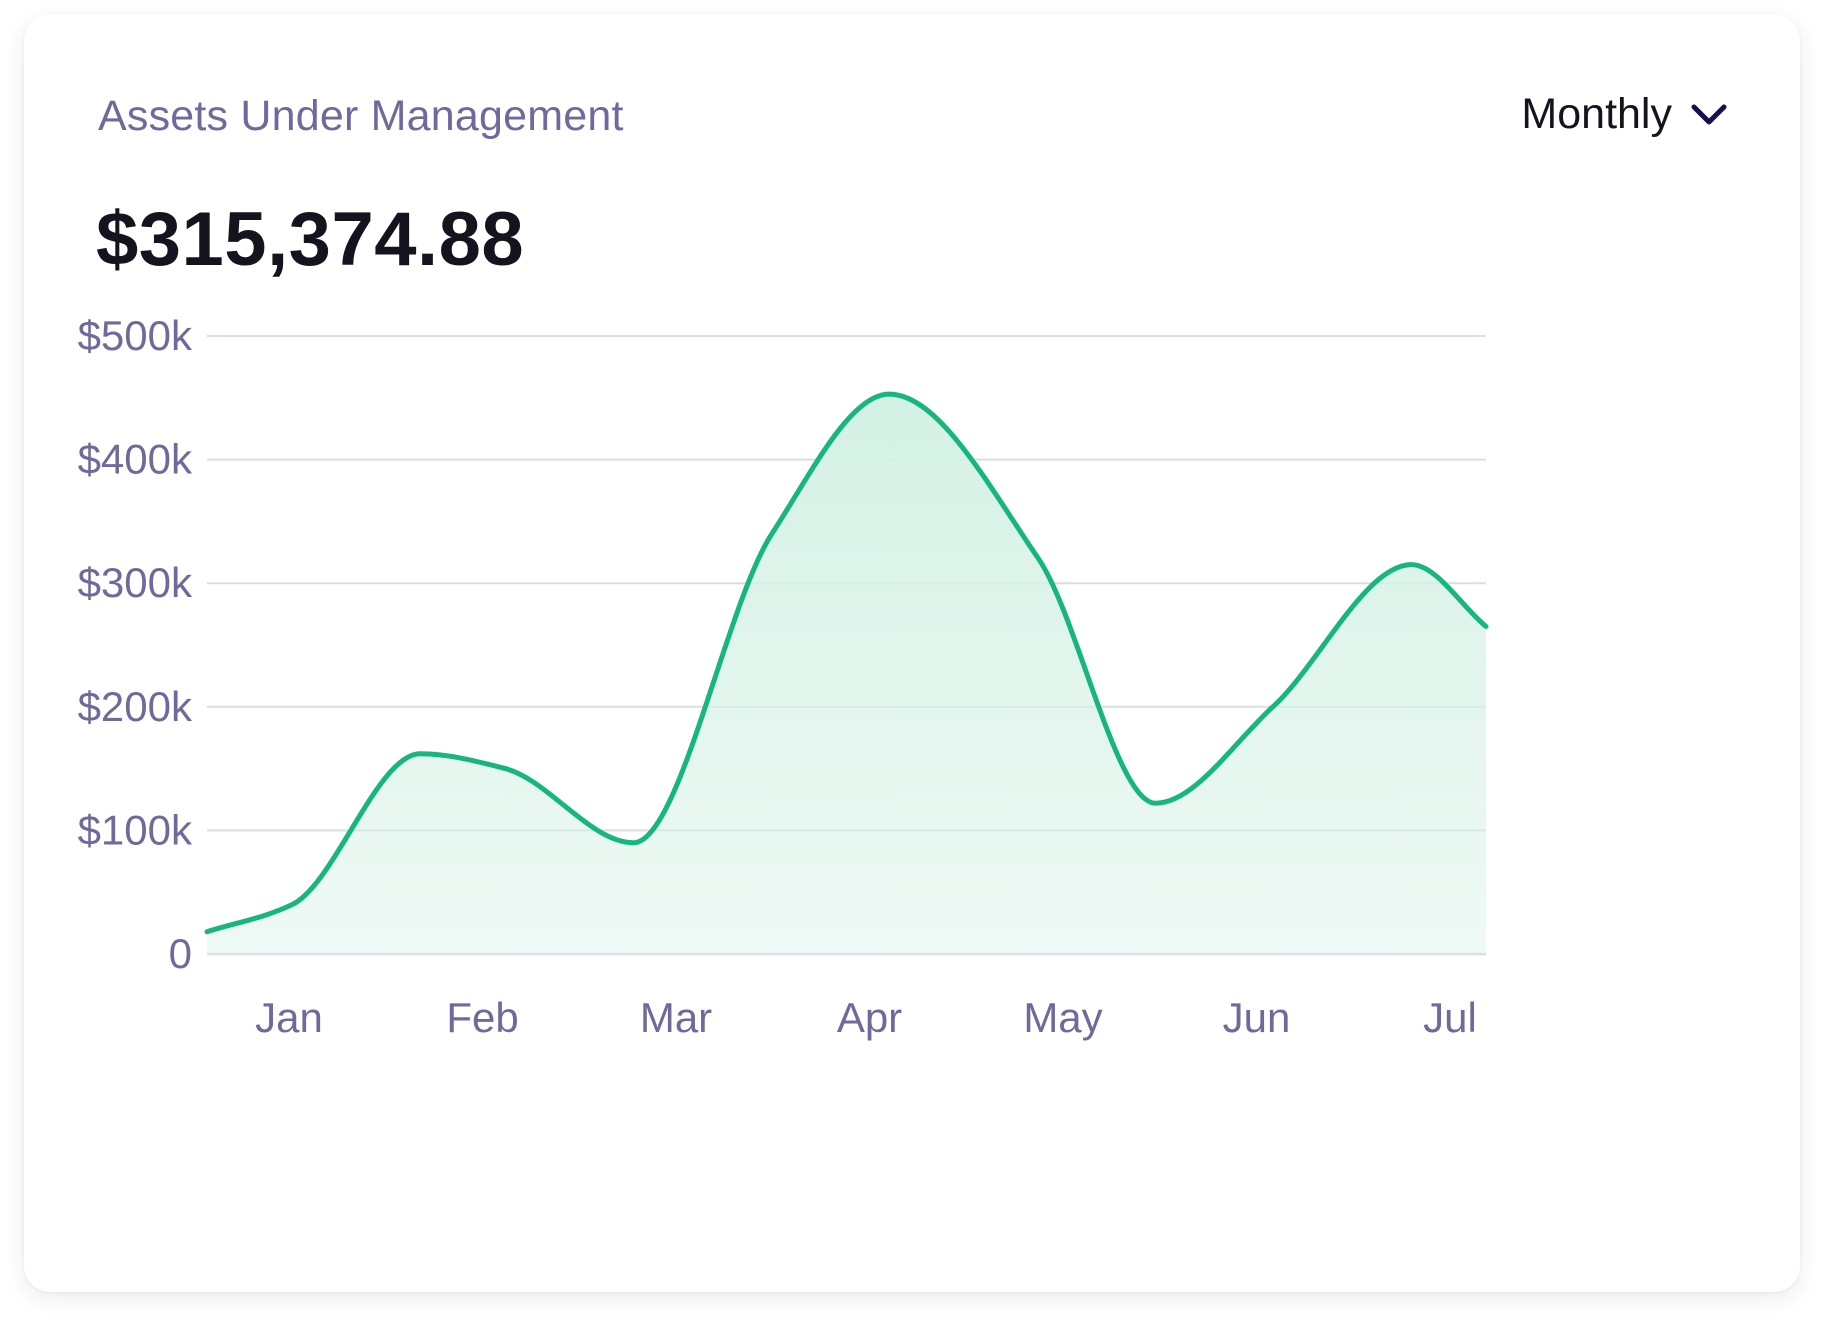  I want to click on y-tick-label: $200k, so click(135, 706).